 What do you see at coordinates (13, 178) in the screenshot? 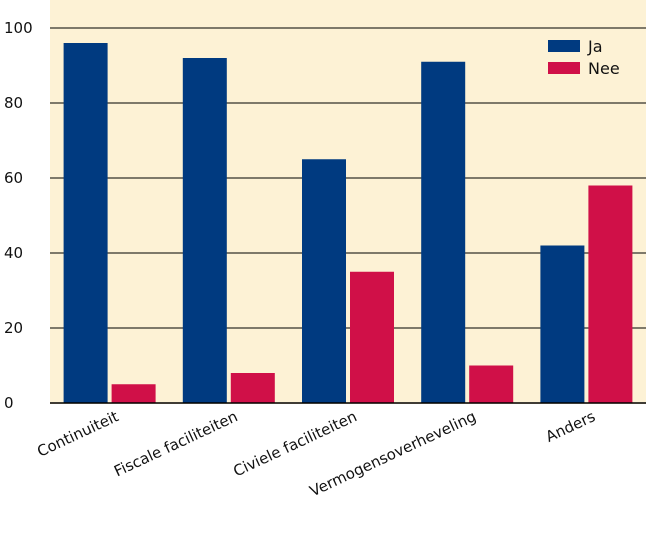
I see `y-tick-label-60: 60` at bounding box center [13, 178].